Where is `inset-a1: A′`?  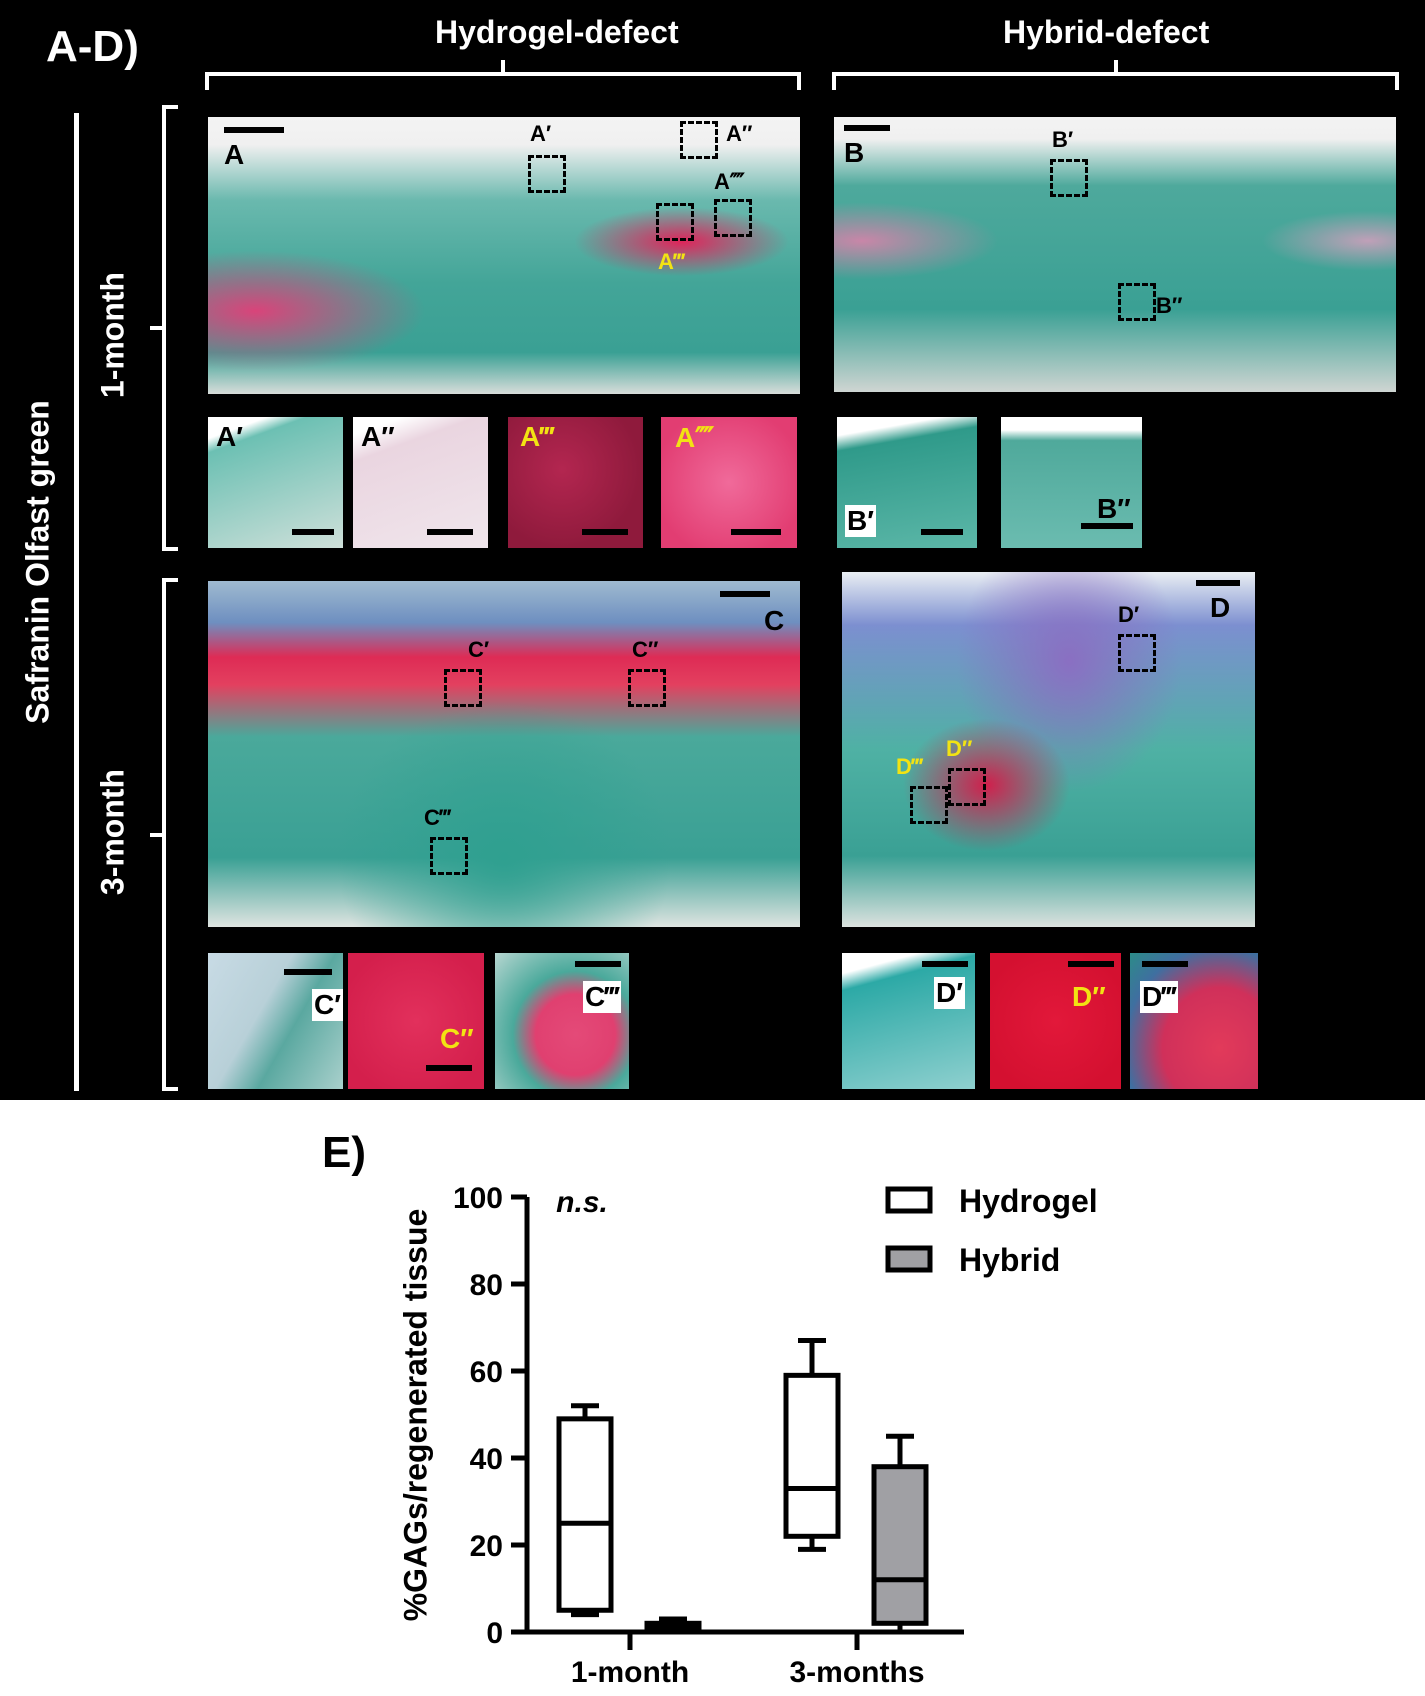
inset-a1: A′ is located at coordinates (275, 482).